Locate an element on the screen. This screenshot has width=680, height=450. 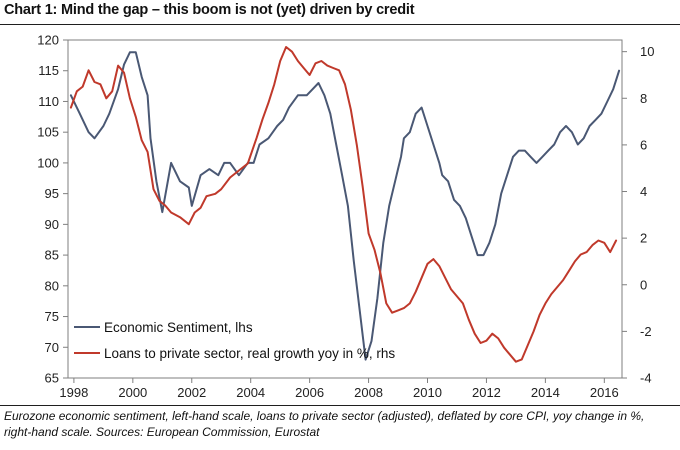
y-left-tick-label: 75 is located at coordinates (52, 316).